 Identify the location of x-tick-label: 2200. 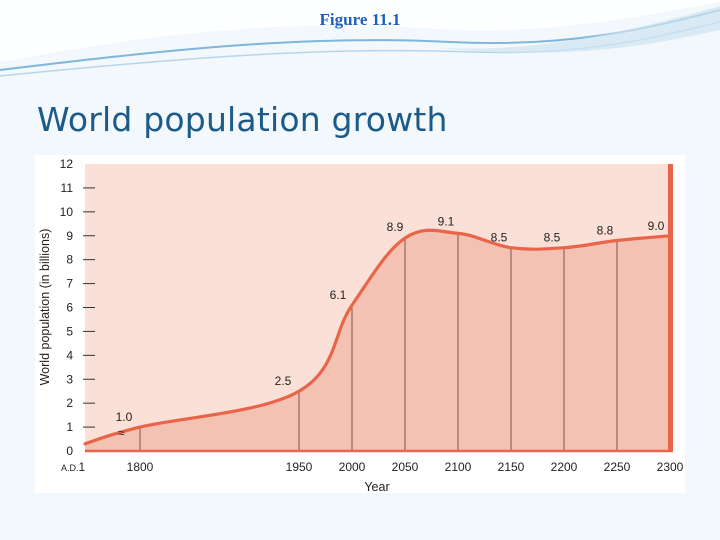
(564, 467).